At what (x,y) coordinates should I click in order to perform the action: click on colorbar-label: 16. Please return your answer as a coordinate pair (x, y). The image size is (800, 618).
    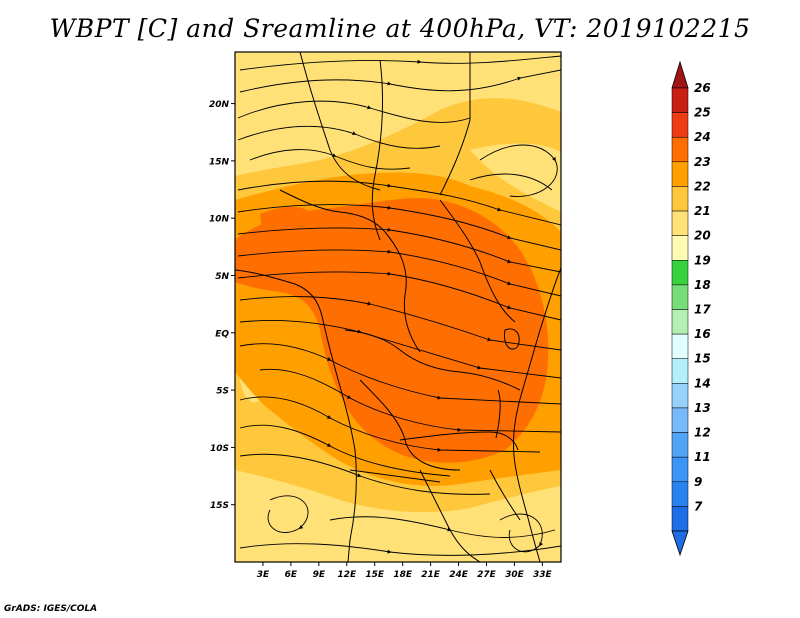
    Looking at the image, I should click on (702, 334).